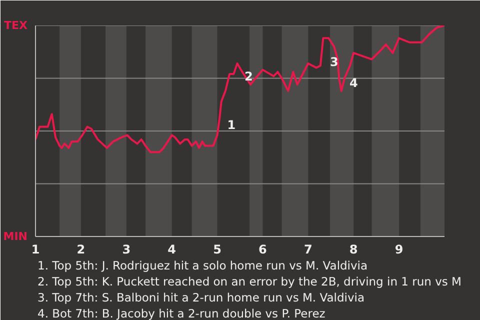 Image resolution: width=480 pixels, height=320 pixels. What do you see at coordinates (203, 265) in the screenshot?
I see `text: 1. Top 5th: J. Rodriguez hit a solo home run vs M. Valdivia` at bounding box center [203, 265].